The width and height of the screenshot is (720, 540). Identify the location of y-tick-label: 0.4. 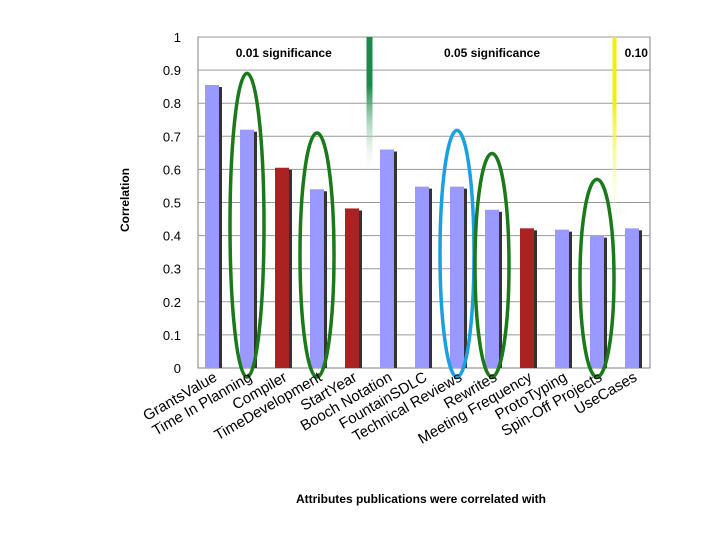
(172, 236).